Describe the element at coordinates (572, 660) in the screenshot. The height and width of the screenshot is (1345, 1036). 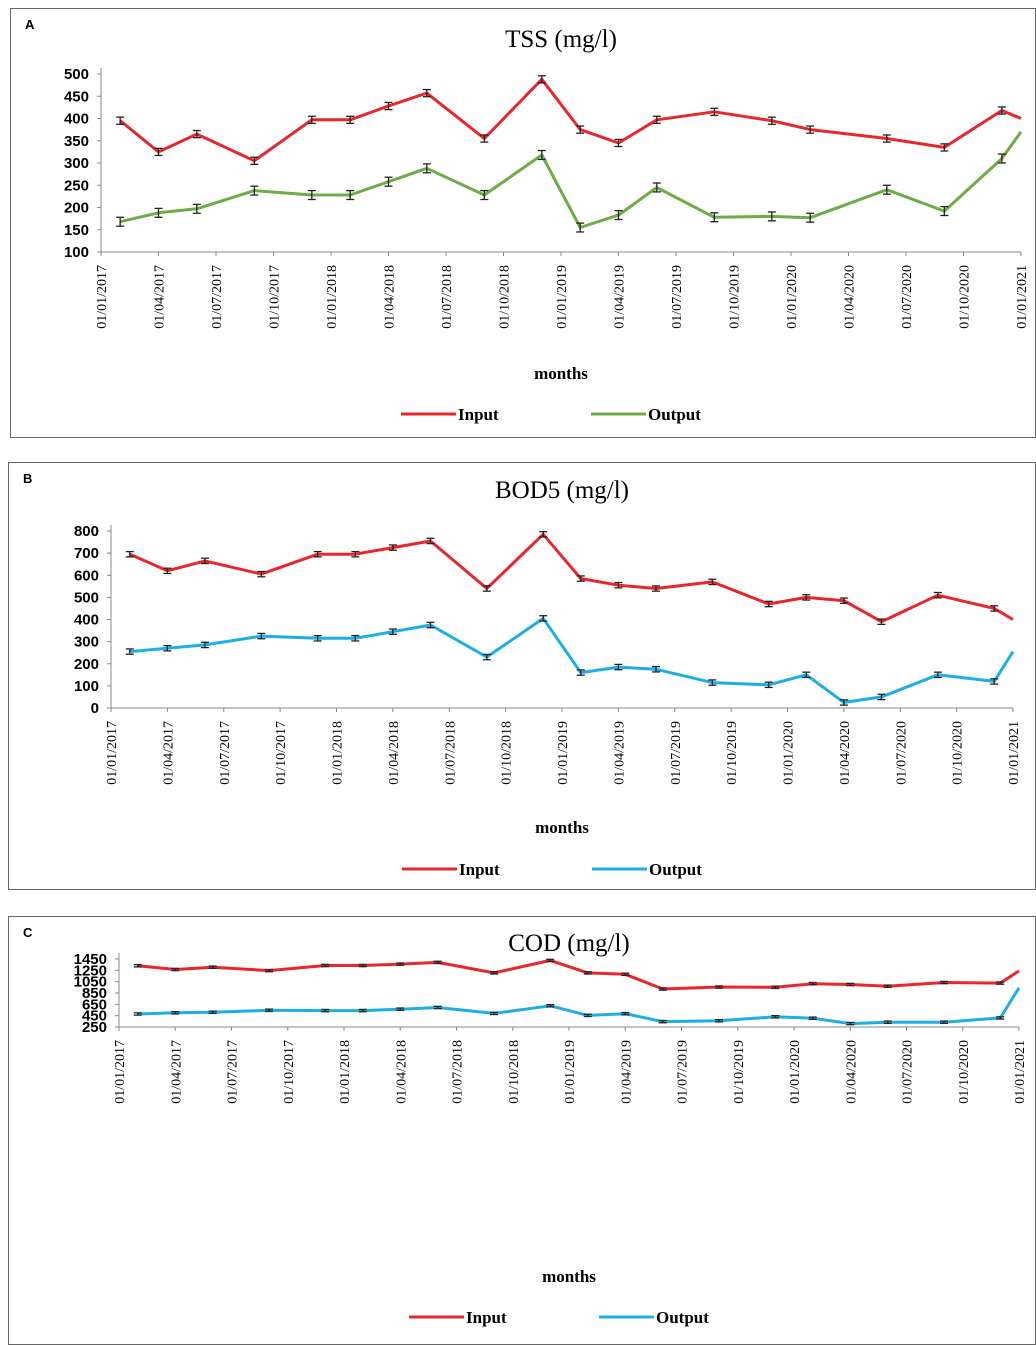
I see `series-line` at that location.